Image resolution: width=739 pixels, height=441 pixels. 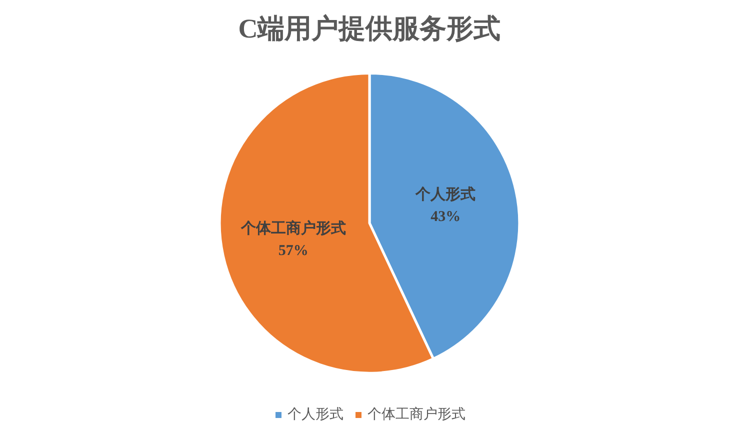 I want to click on data-label: 43%, so click(x=445, y=217).